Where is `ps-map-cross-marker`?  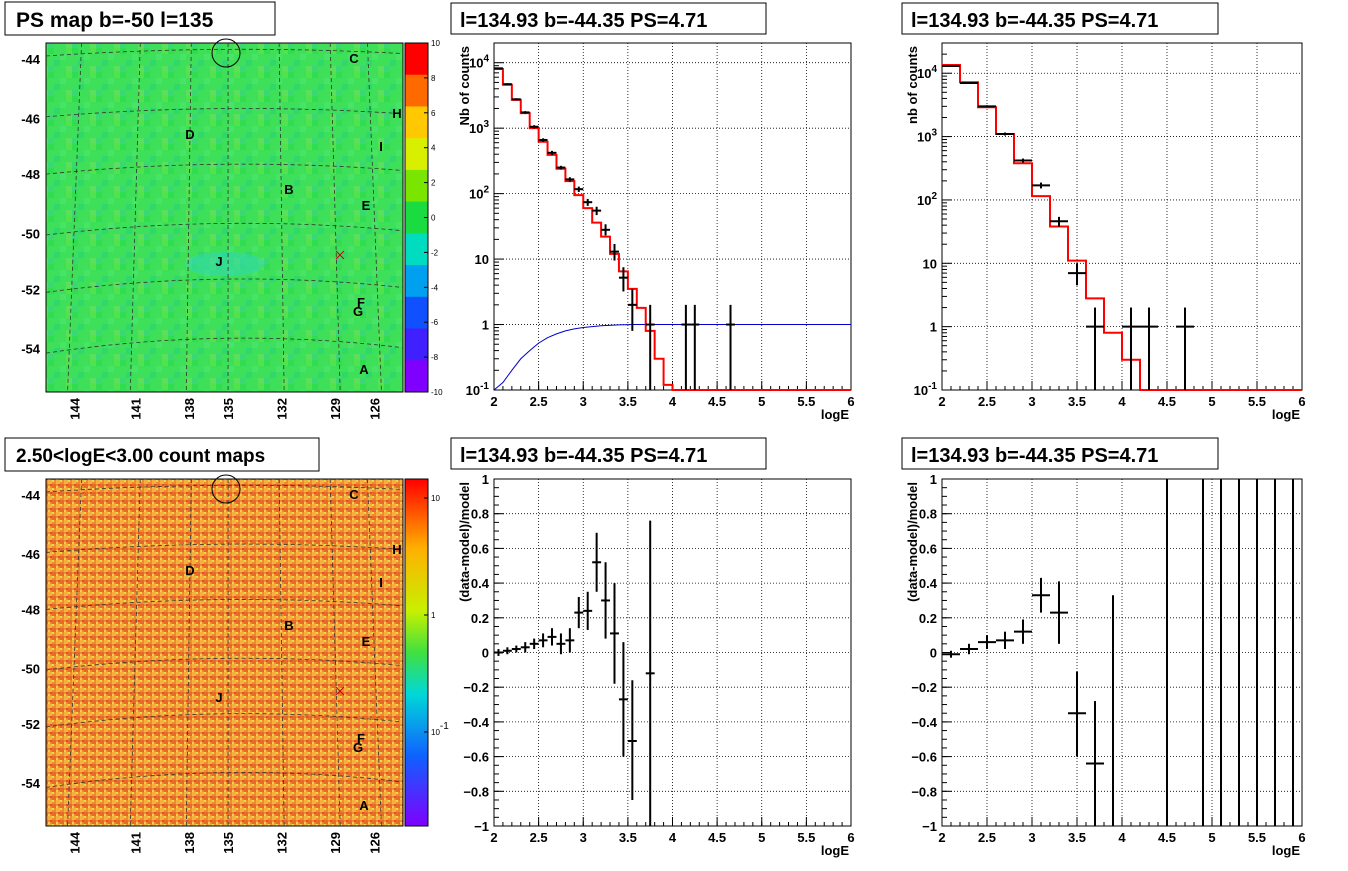 ps-map-cross-marker is located at coordinates (340, 255).